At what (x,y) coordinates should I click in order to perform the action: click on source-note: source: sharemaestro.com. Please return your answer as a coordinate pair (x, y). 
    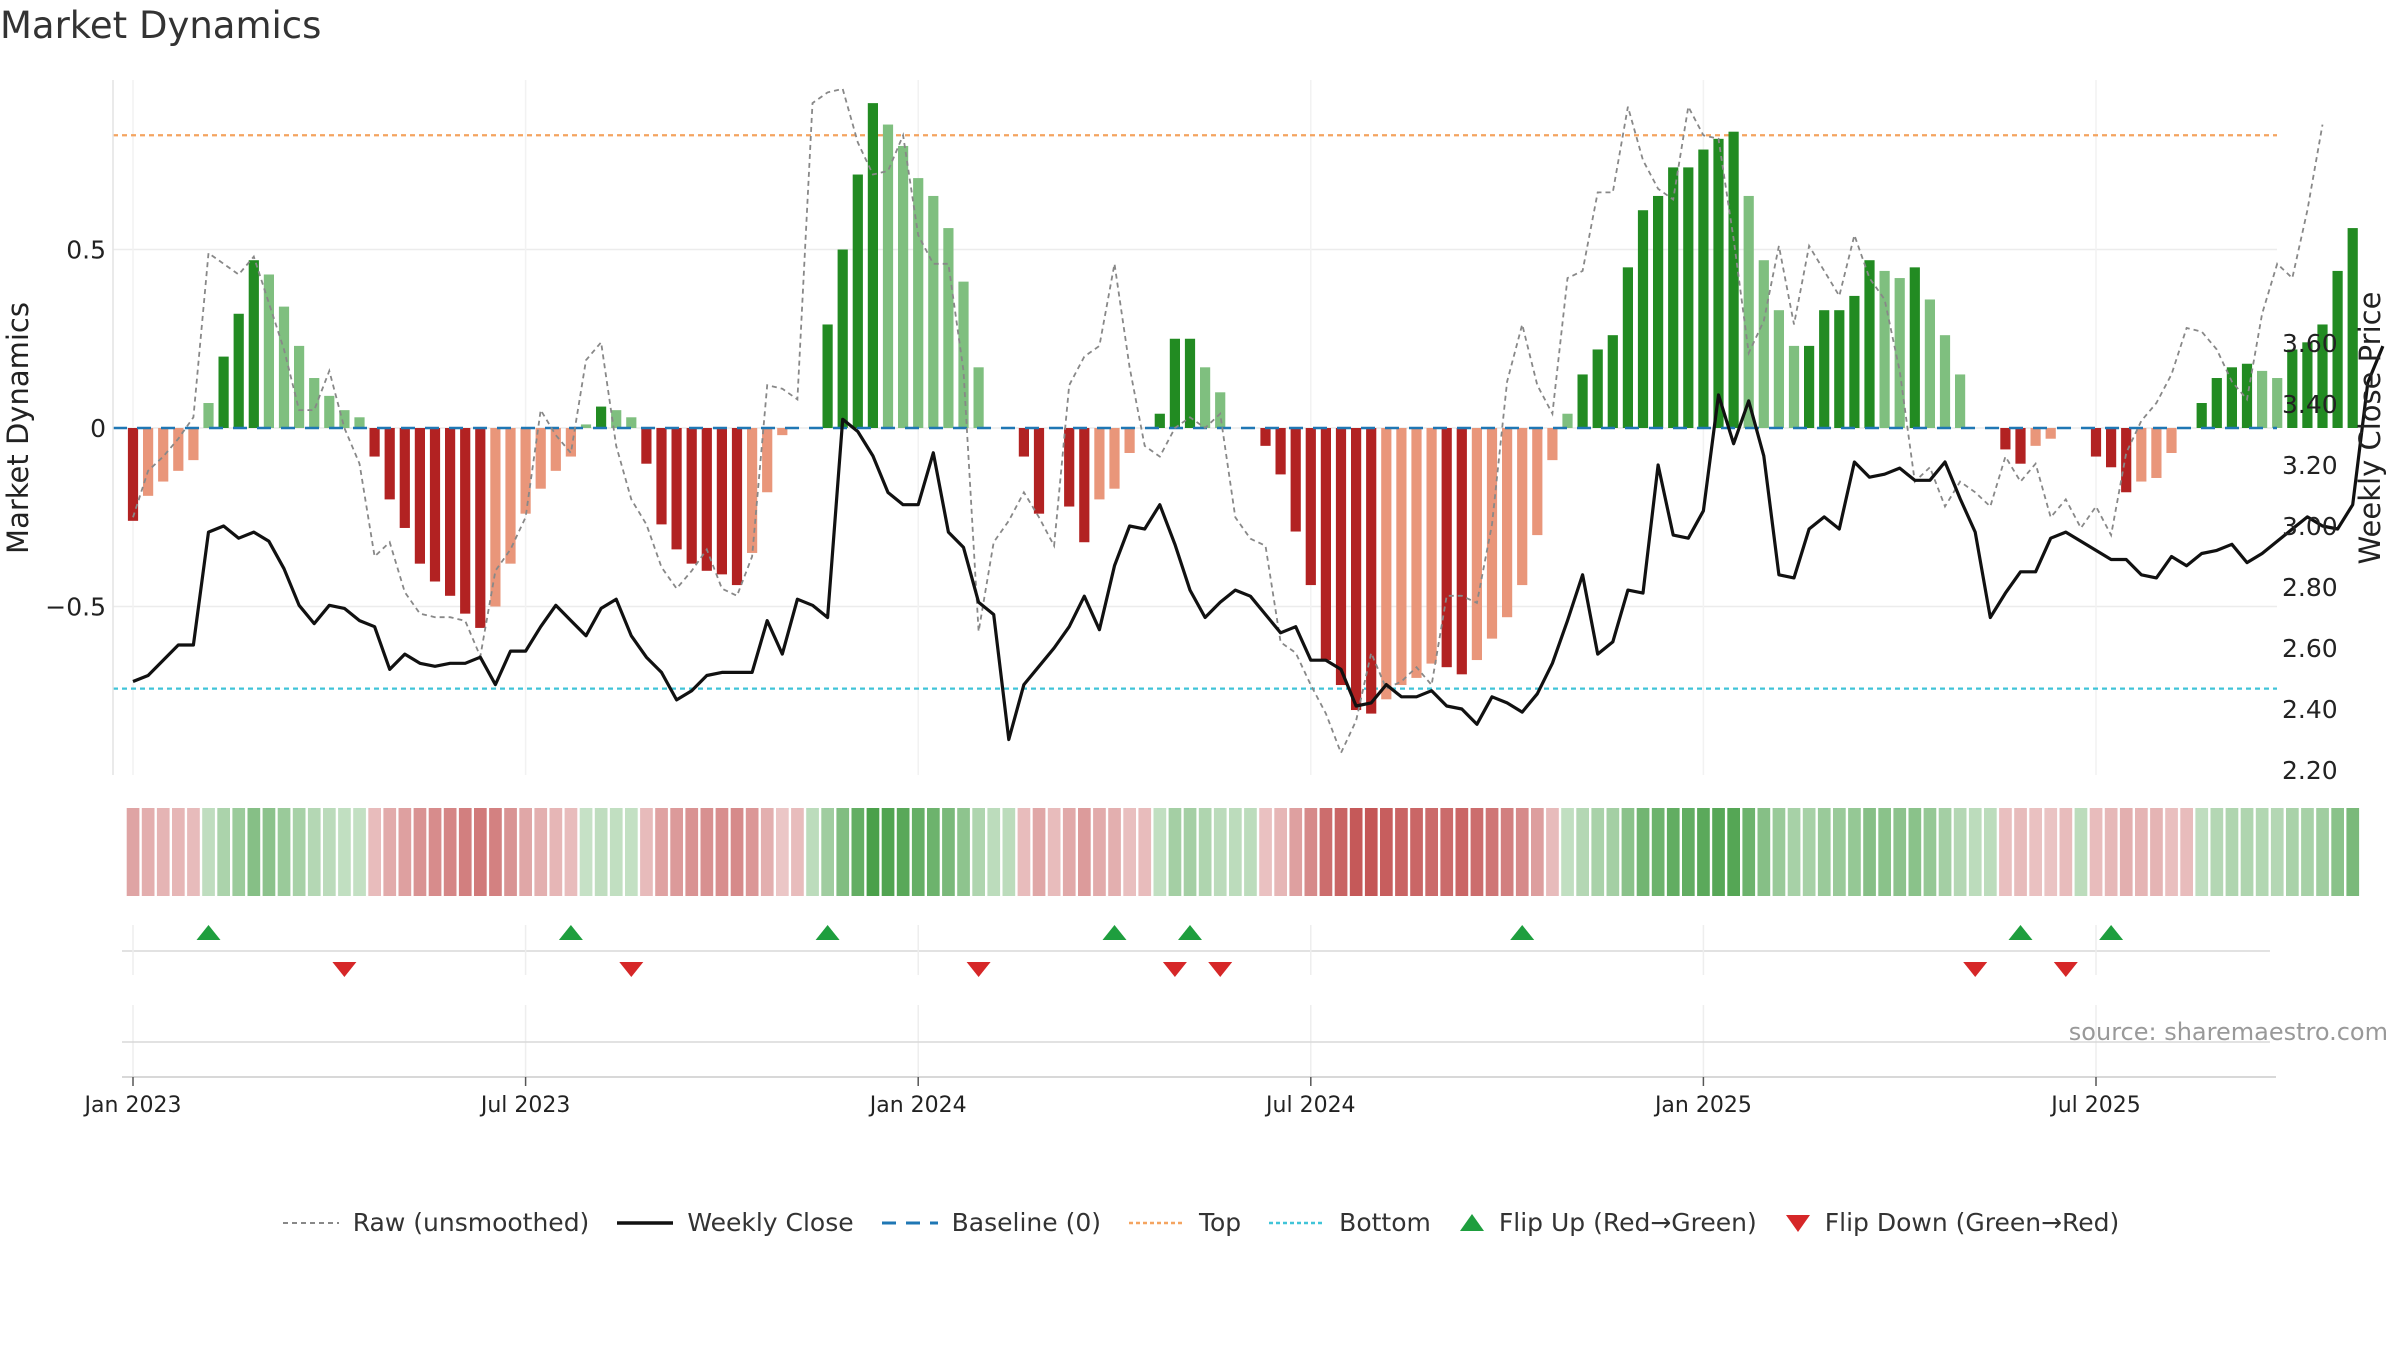
    Looking at the image, I should click on (2228, 1032).